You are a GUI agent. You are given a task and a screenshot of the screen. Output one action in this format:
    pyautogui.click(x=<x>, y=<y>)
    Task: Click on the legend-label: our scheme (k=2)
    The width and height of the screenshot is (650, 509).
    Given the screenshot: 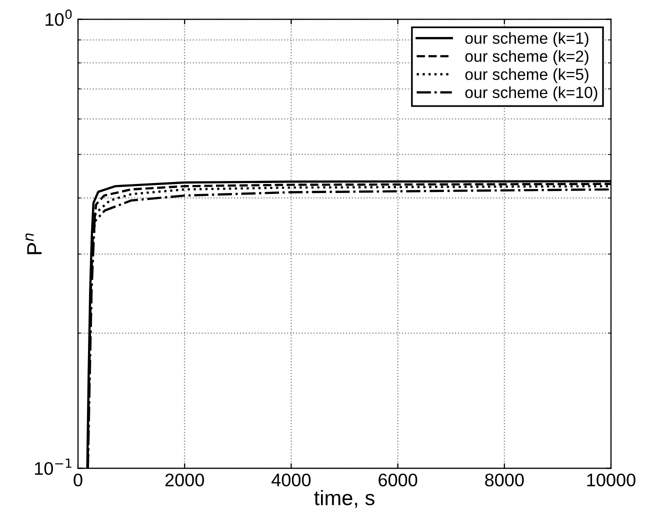 What is the action you would take?
    pyautogui.click(x=526, y=58)
    